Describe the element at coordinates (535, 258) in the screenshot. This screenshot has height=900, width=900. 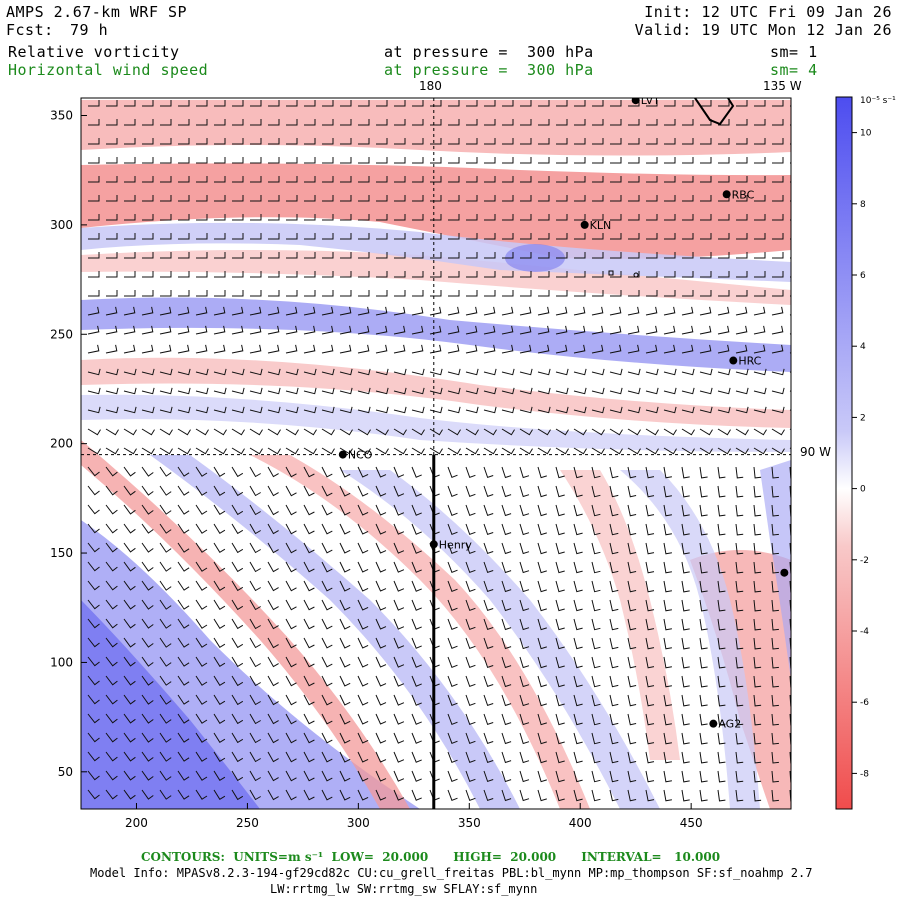
I see `vorticity-swirl` at that location.